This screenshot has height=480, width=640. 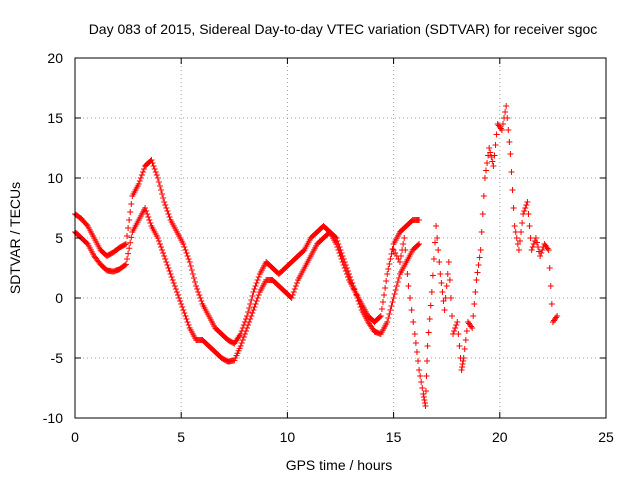 What do you see at coordinates (606, 437) in the screenshot?
I see `x-tick-label: 25` at bounding box center [606, 437].